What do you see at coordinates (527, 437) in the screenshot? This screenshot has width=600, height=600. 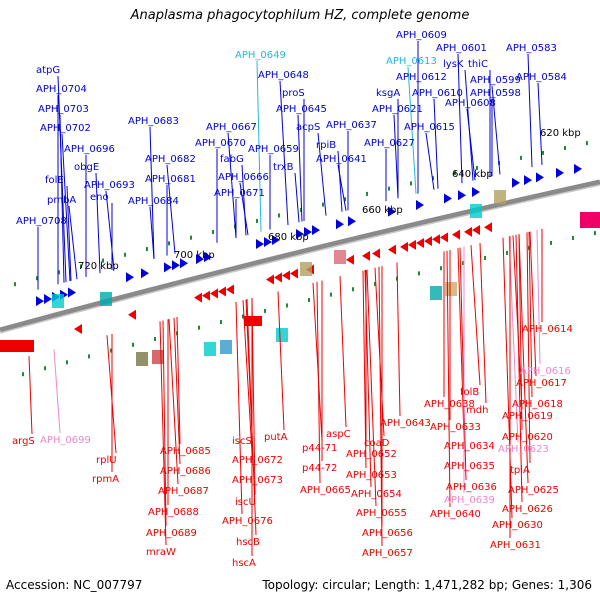 I see `reverse-gene-label: APH_0620` at bounding box center [527, 437].